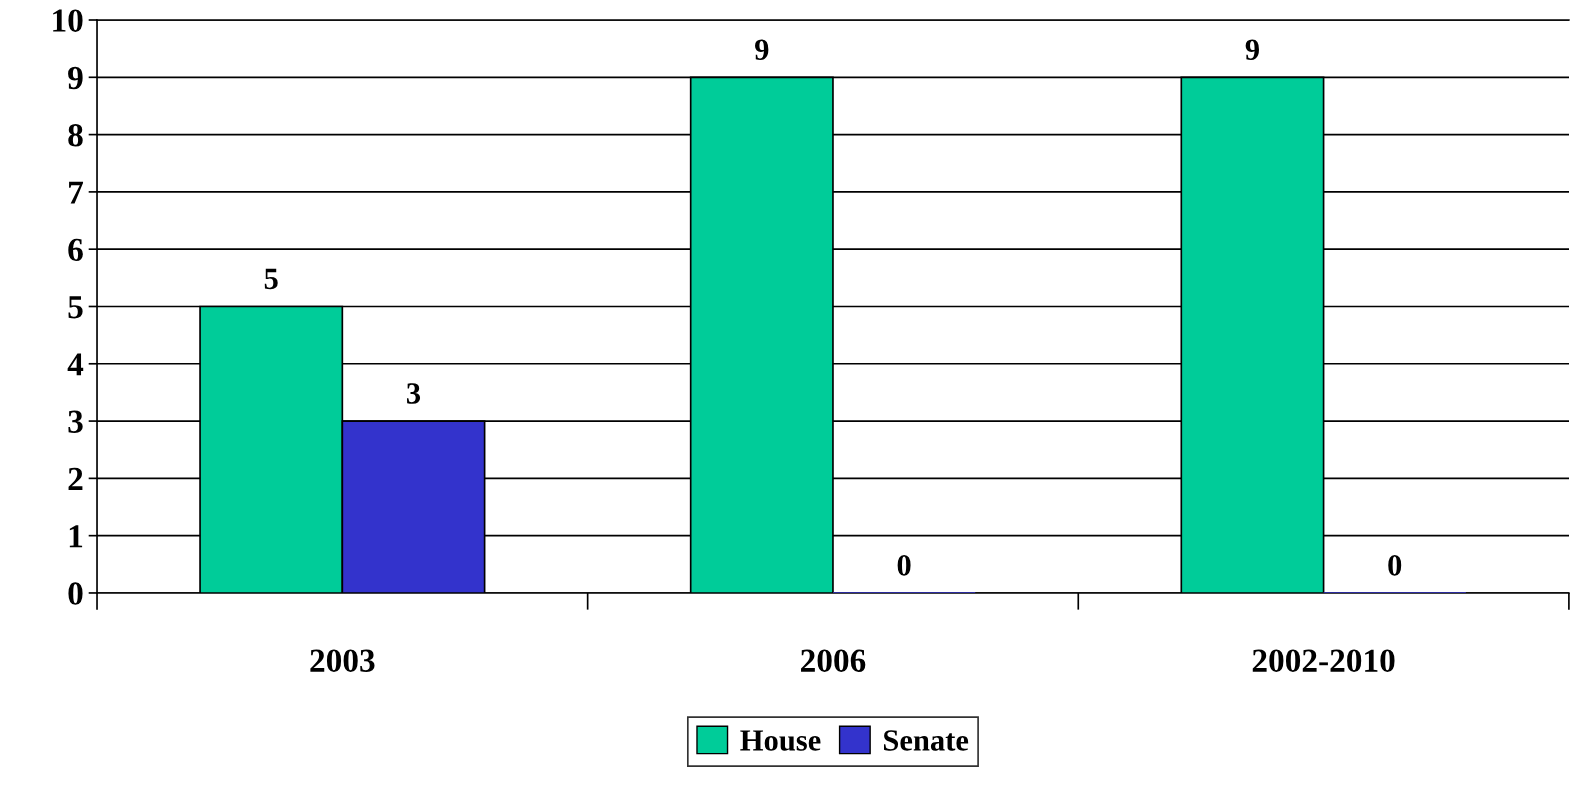 The image size is (1570, 794). Describe the element at coordinates (271, 279) in the screenshot. I see `data-label: 5` at that location.